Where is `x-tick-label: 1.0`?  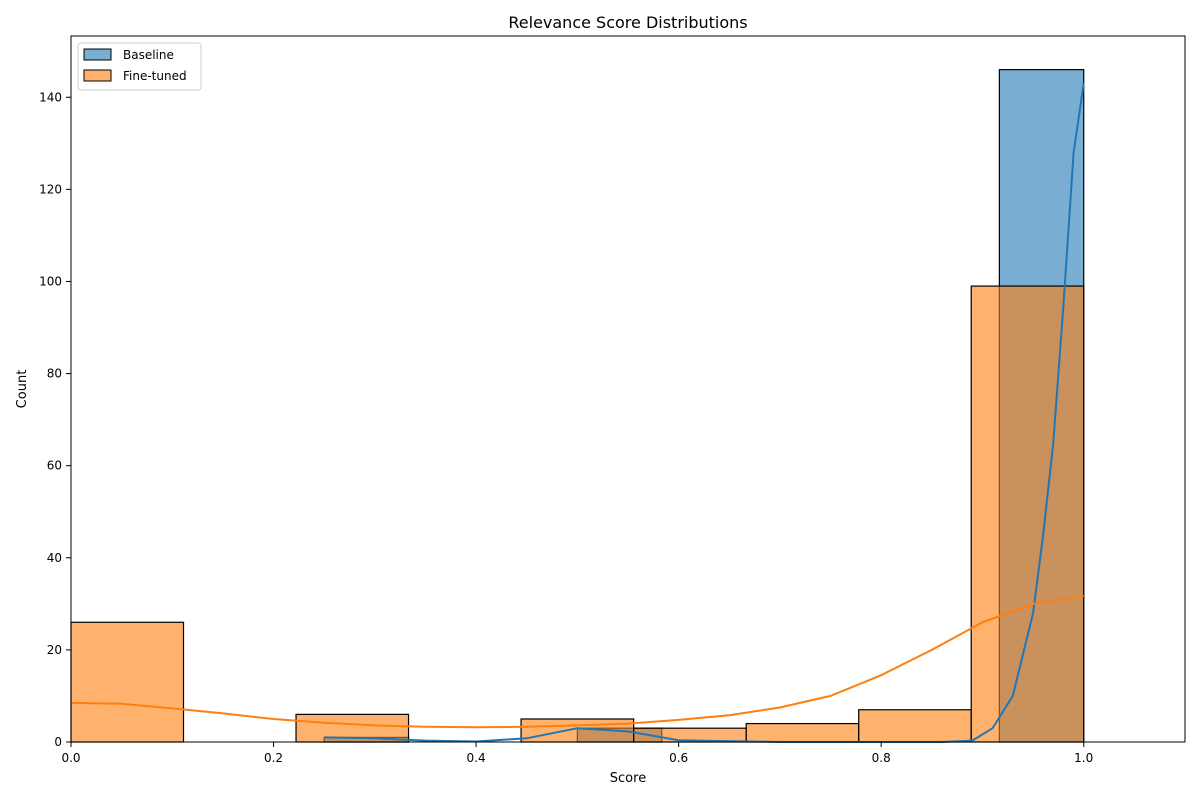 x-tick-label: 1.0 is located at coordinates (1083, 758).